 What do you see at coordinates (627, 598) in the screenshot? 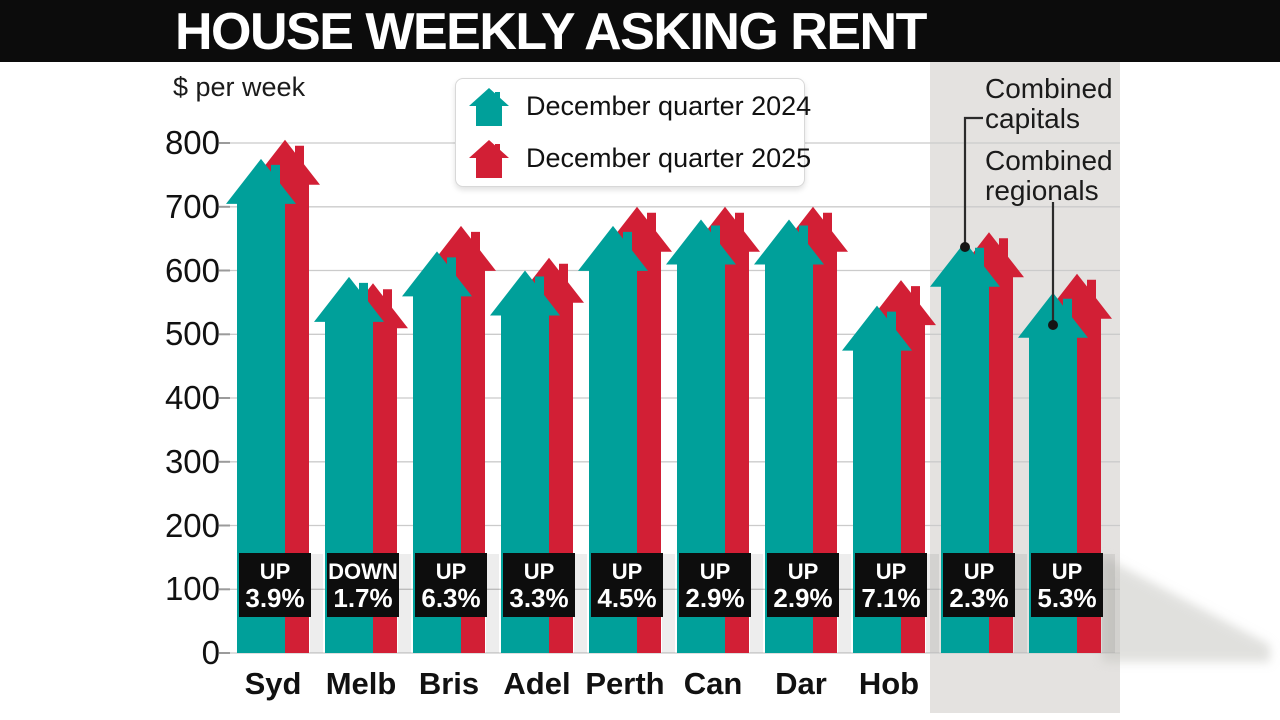
I see `change-percent: 4.5%` at bounding box center [627, 598].